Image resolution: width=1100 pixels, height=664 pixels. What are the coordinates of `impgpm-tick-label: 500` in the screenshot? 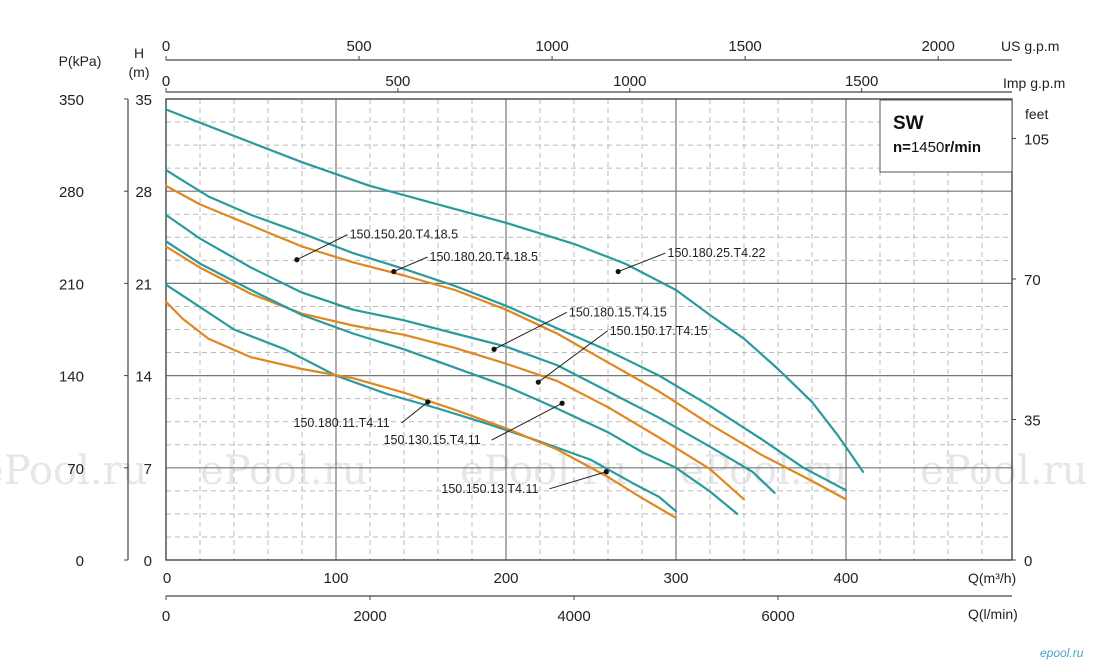 It's located at (397, 81).